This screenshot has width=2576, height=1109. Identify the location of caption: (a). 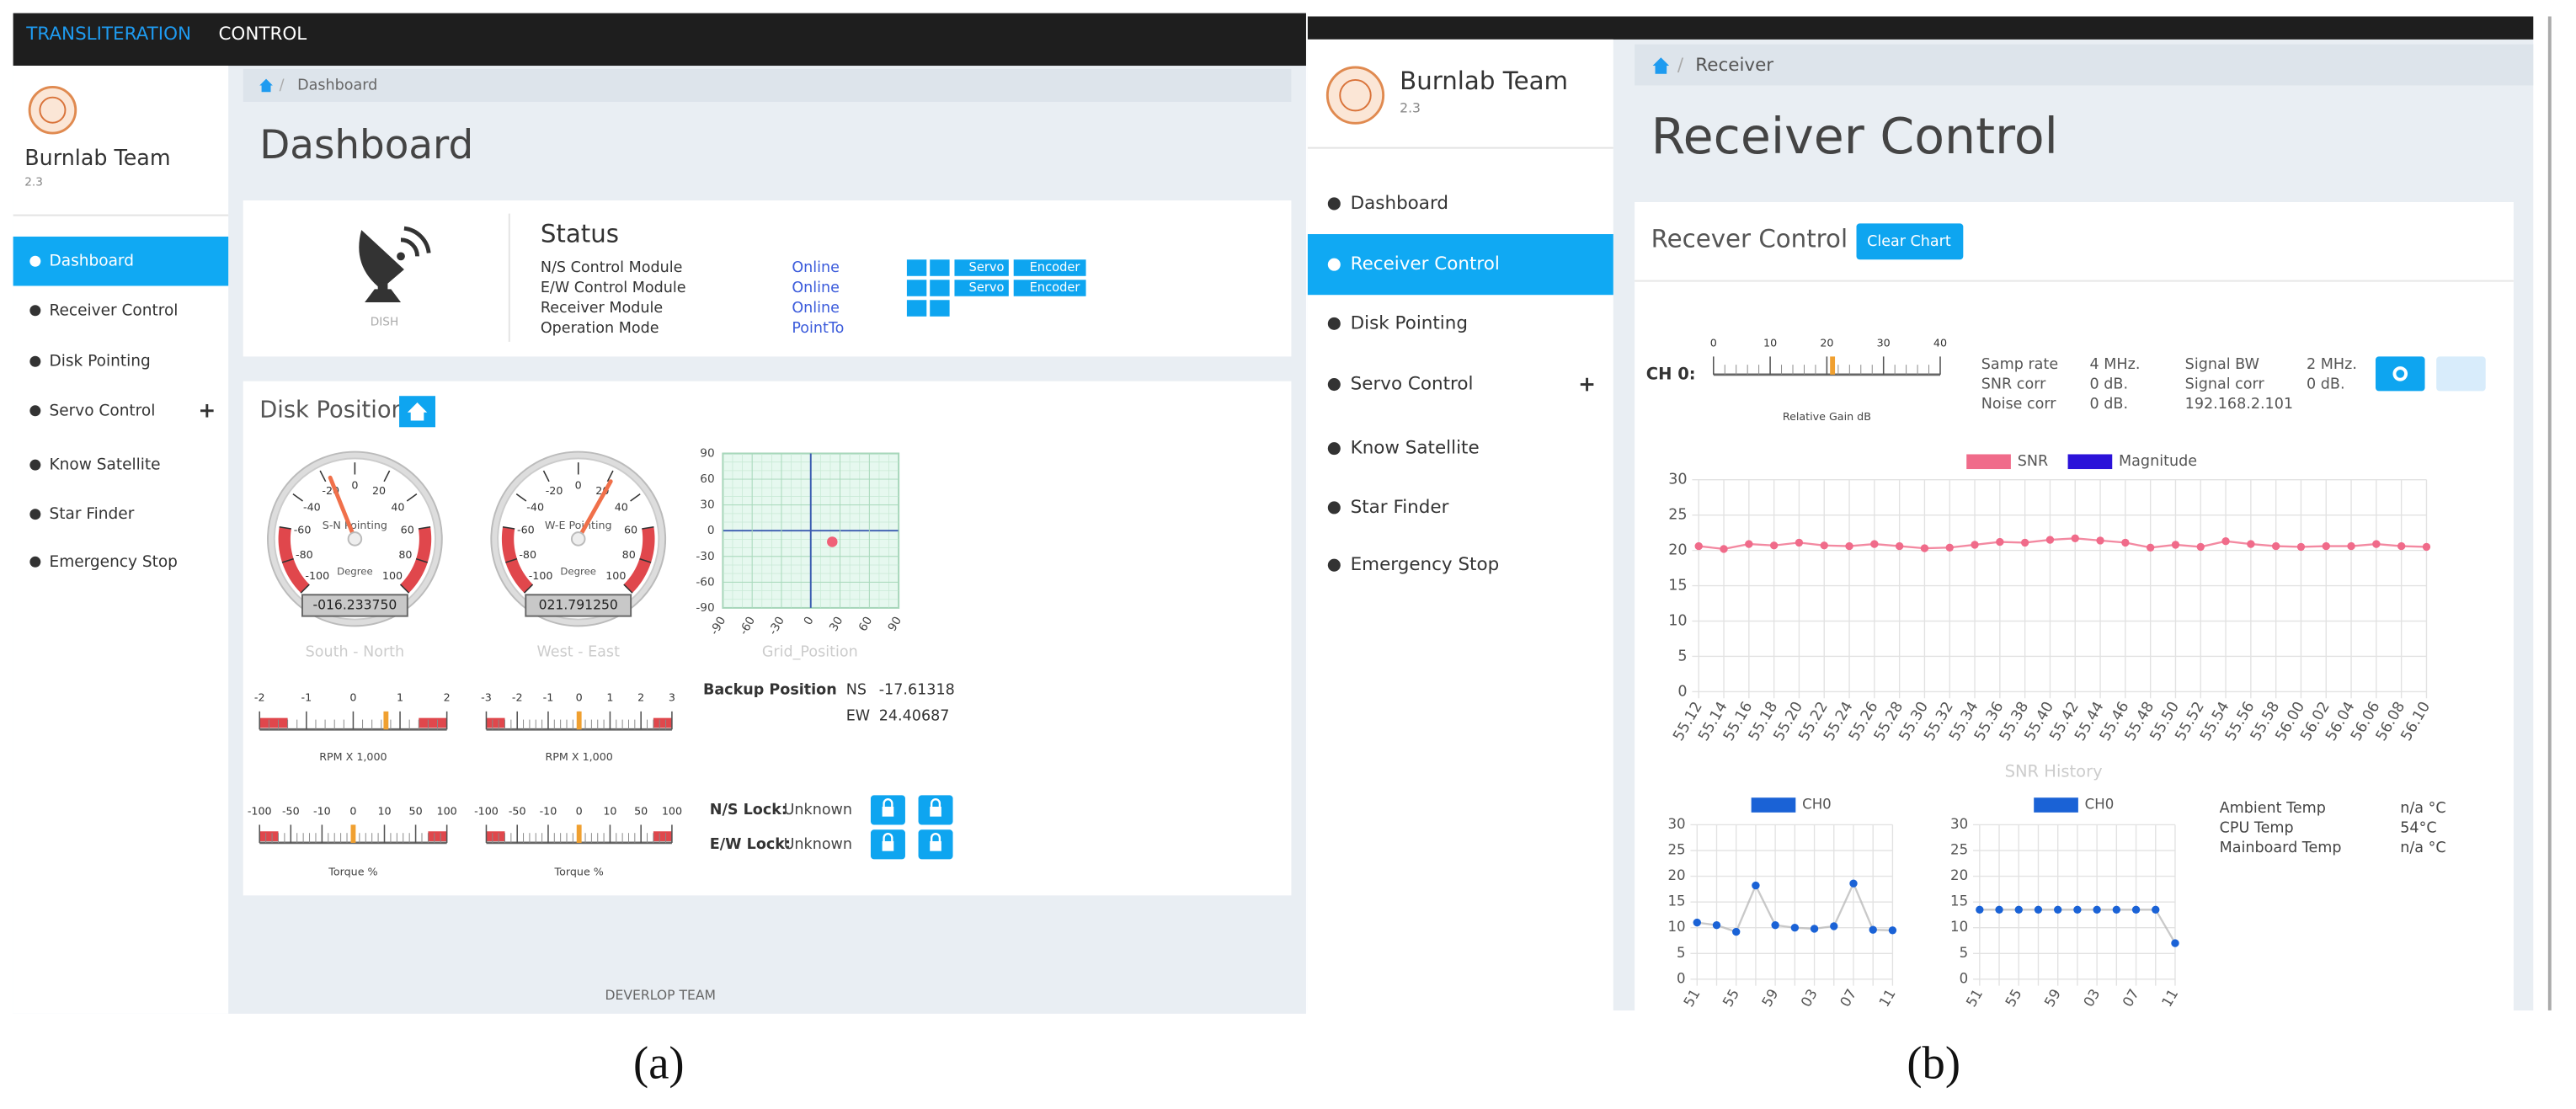
(659, 1063).